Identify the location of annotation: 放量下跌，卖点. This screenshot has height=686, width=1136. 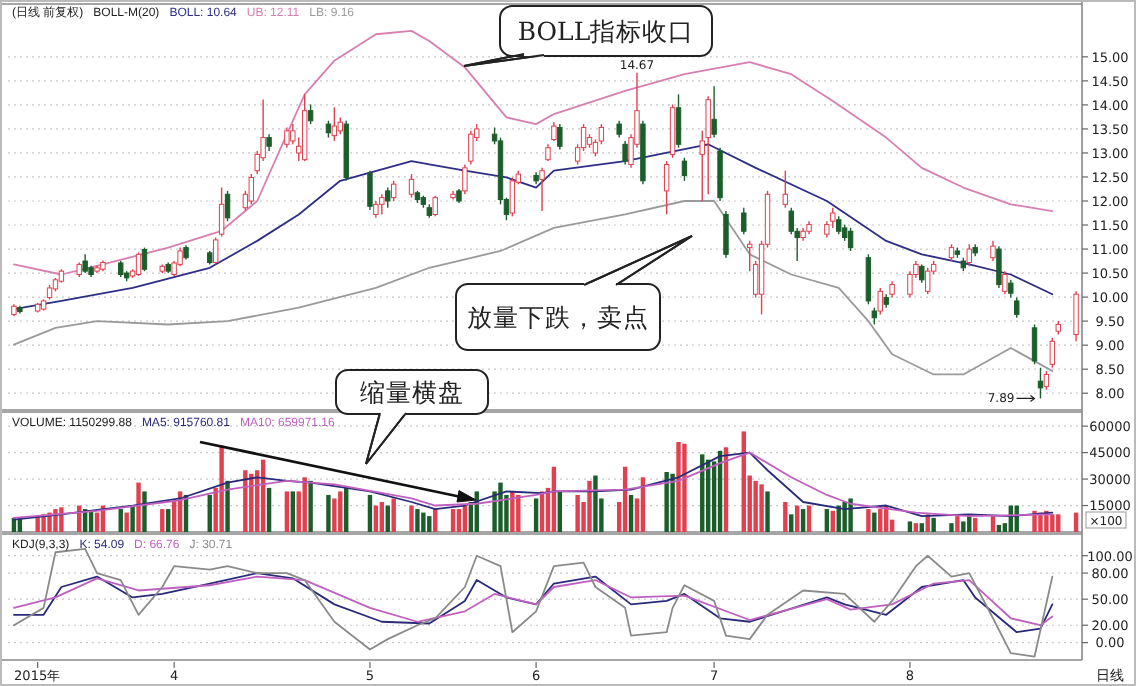
(558, 317).